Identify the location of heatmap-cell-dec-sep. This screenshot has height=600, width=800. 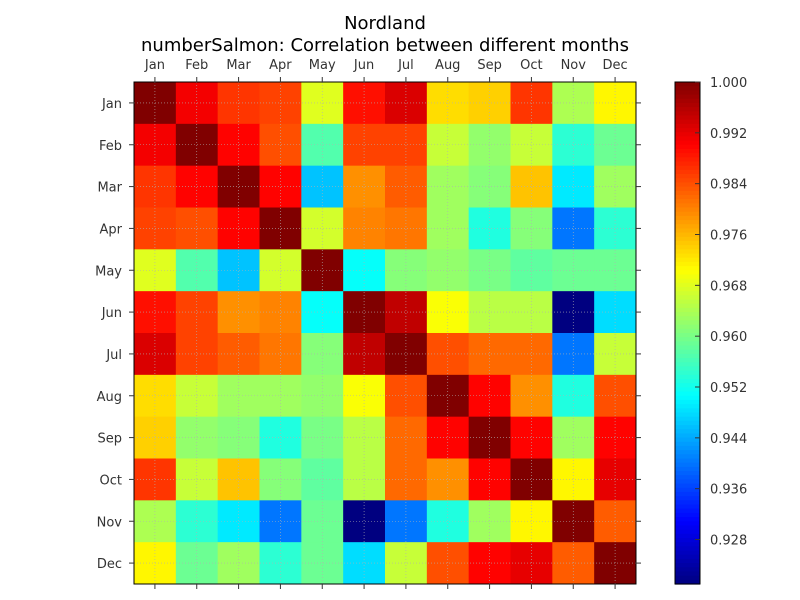
(489, 563).